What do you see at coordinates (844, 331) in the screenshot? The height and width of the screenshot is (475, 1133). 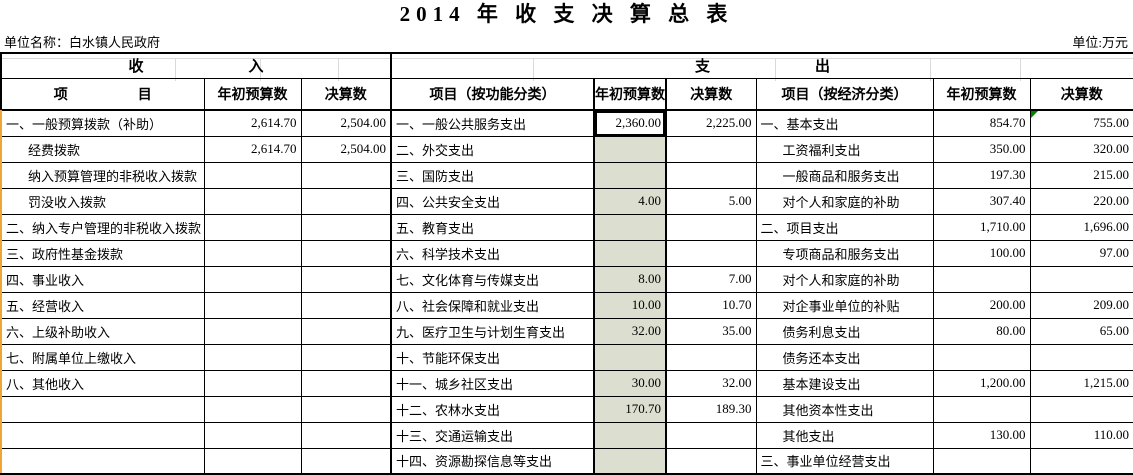 I see `economic-item-cell: 债务利息支出` at bounding box center [844, 331].